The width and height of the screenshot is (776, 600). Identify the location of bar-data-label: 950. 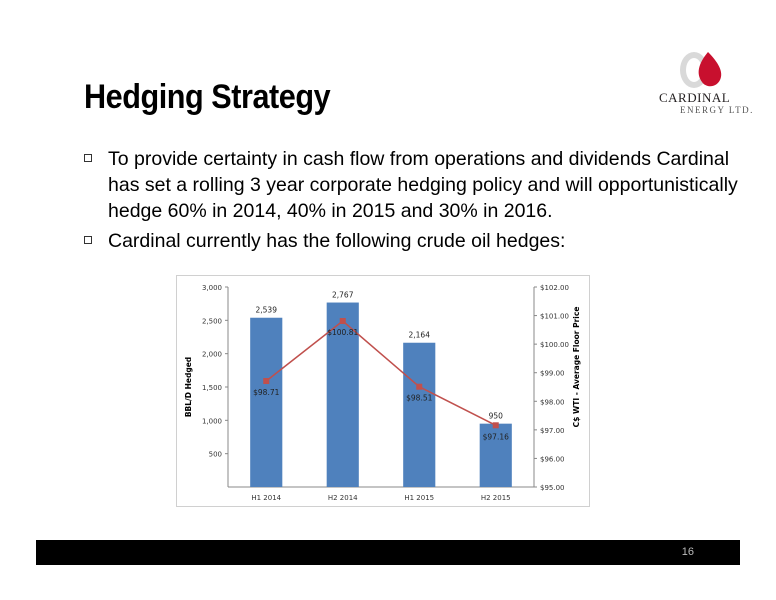
(496, 416).